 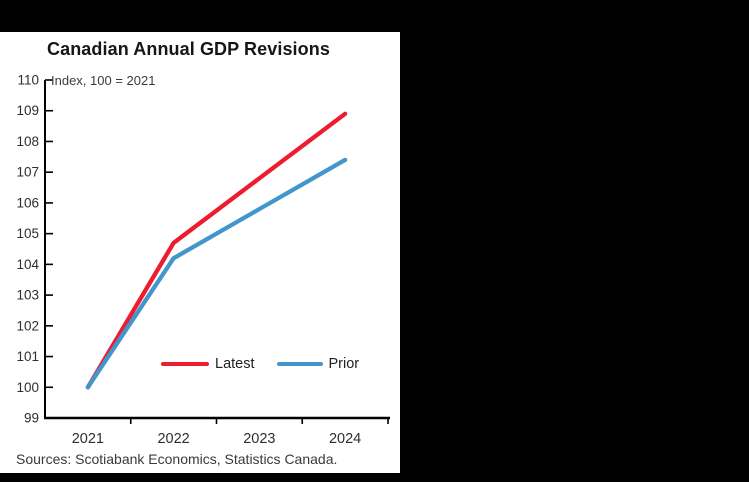 I want to click on legend-label-latest: Latest, so click(x=235, y=364).